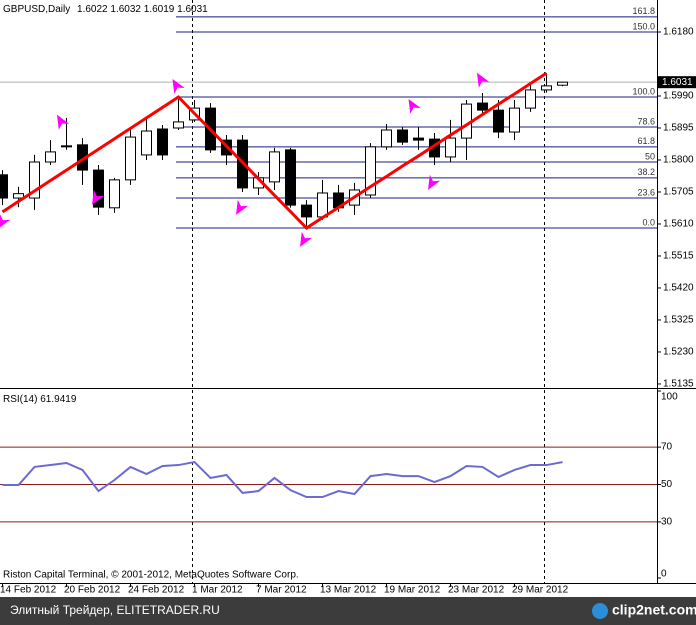  What do you see at coordinates (667, 484) in the screenshot?
I see `y-tick-label: 50` at bounding box center [667, 484].